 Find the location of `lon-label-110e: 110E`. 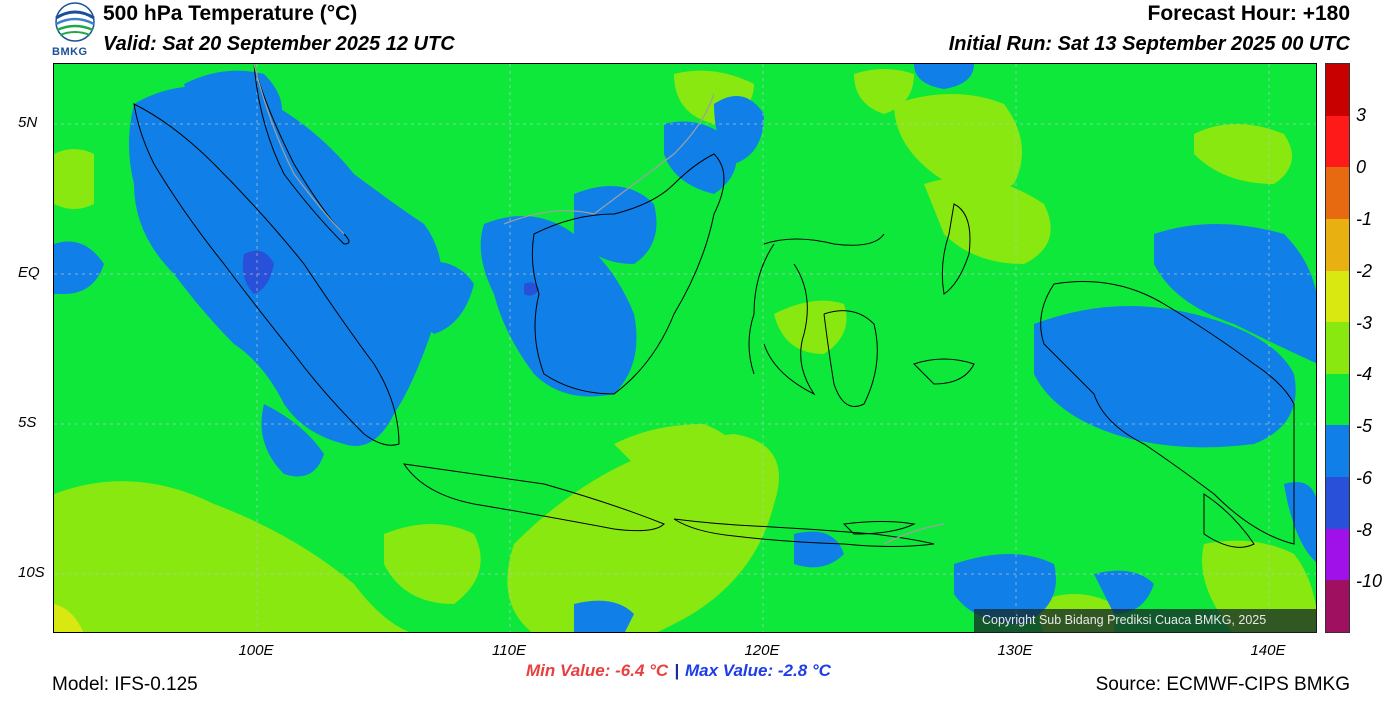

lon-label-110e: 110E is located at coordinates (509, 650).